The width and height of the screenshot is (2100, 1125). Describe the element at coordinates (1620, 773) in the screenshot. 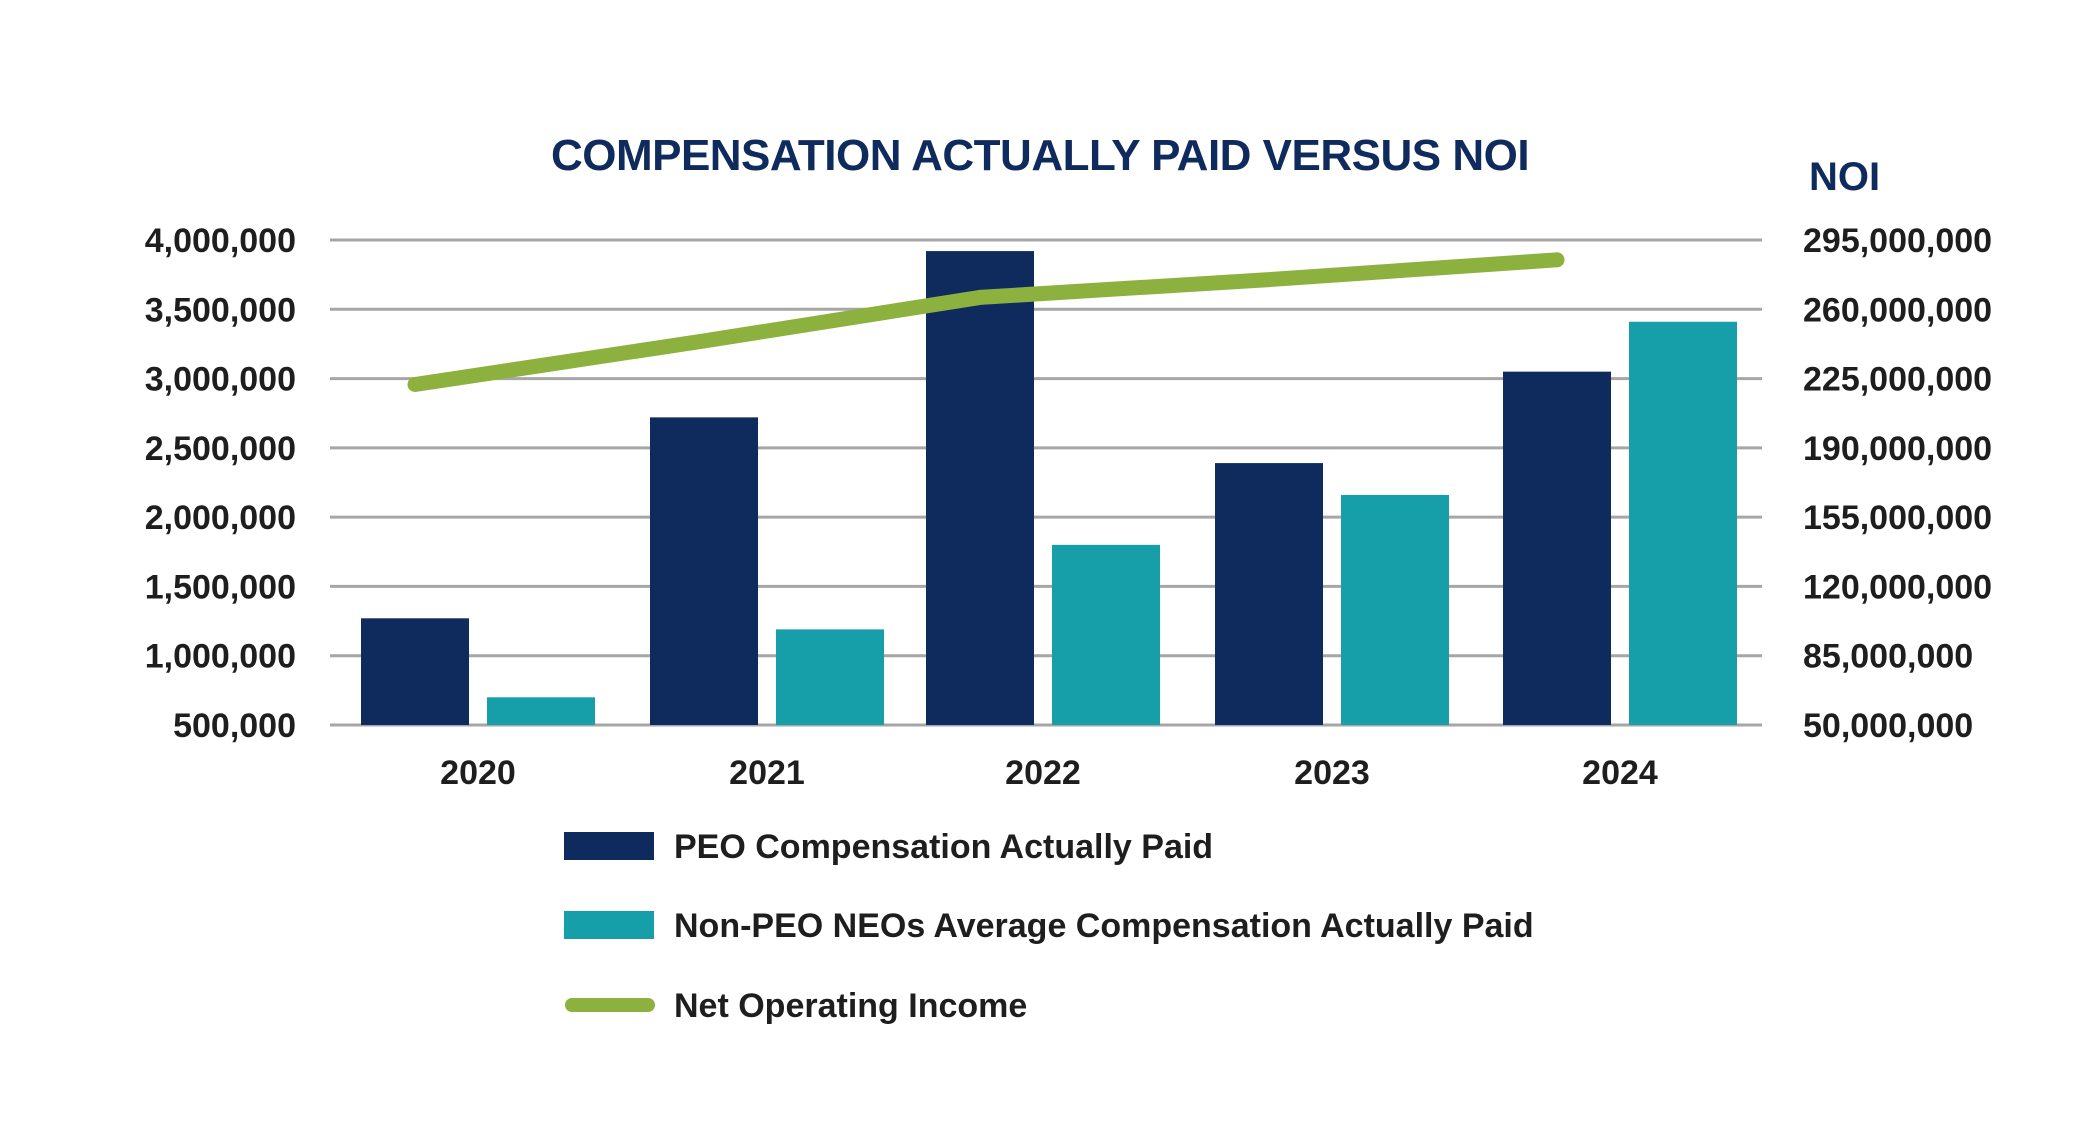

I see `category-label: 2024` at that location.